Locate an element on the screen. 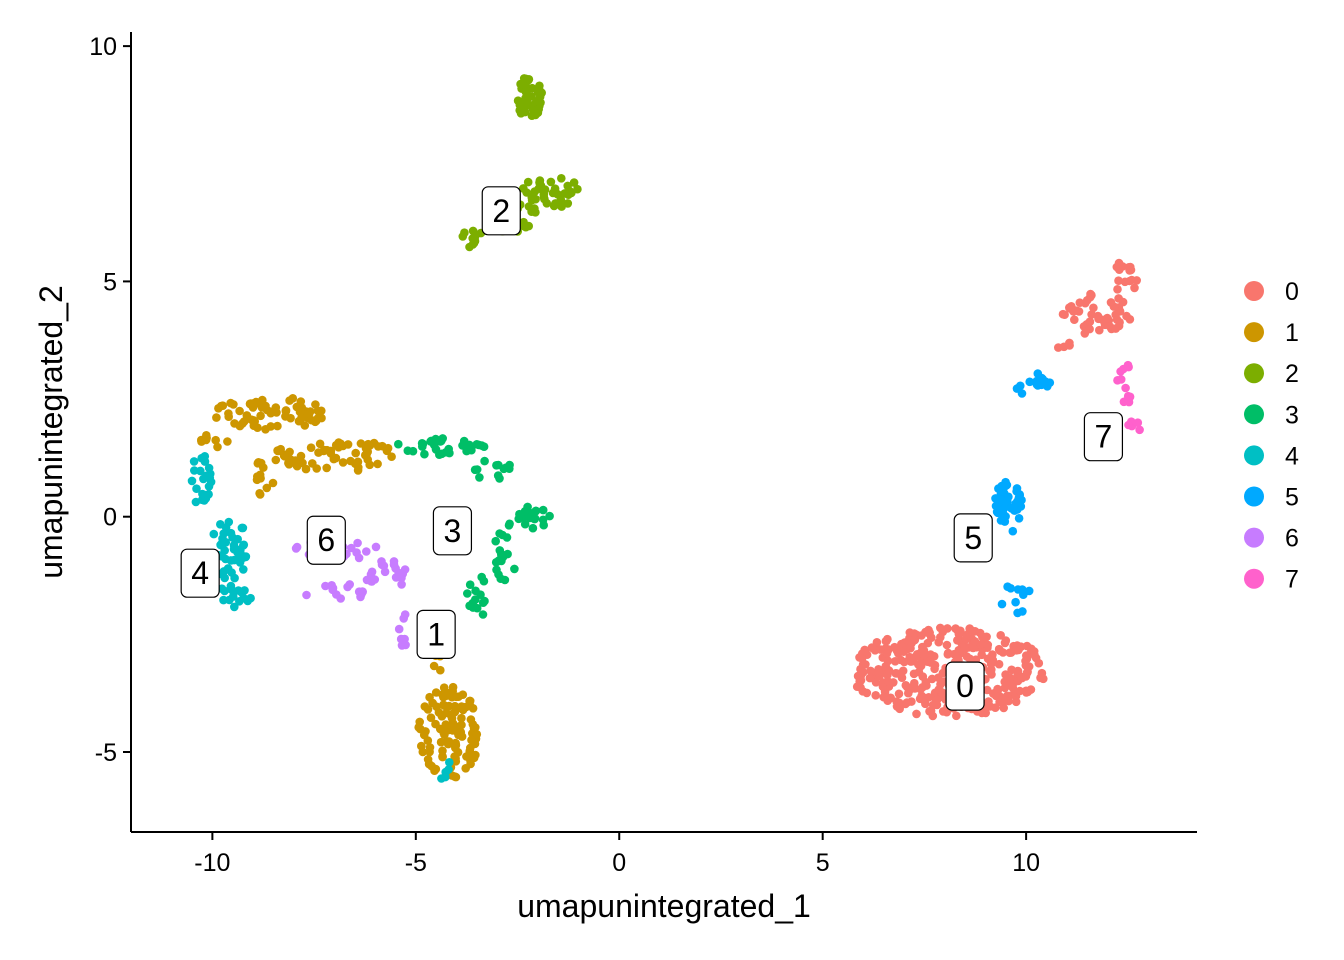 The width and height of the screenshot is (1344, 960). y-tick-label: 10 is located at coordinates (103, 47).